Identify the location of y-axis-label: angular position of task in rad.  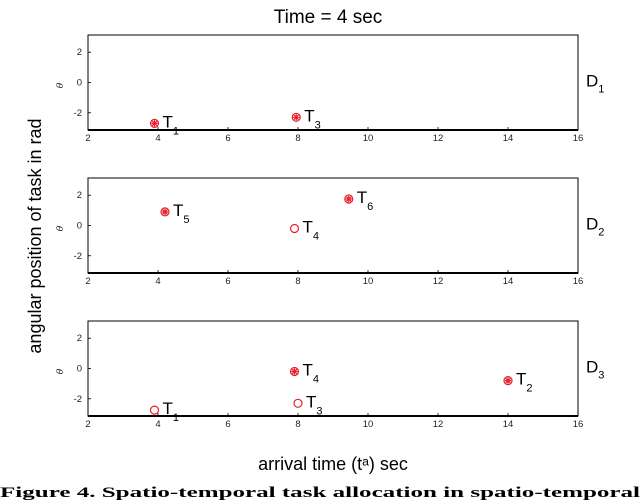
(35, 235).